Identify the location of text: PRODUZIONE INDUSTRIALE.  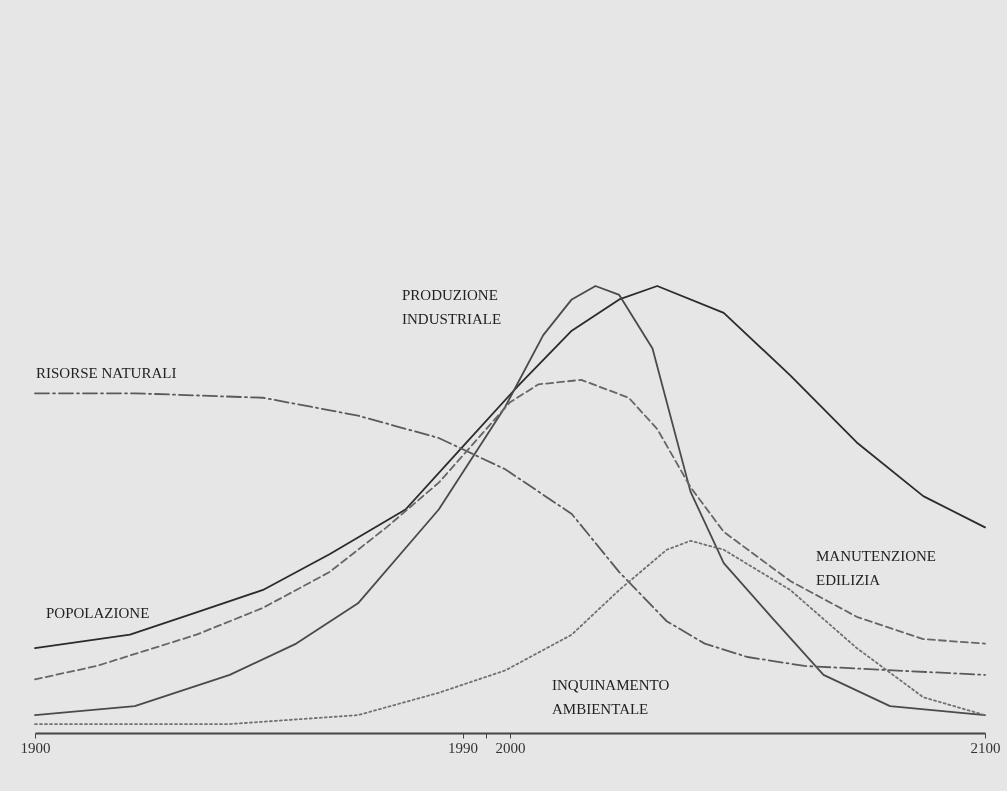
(452, 307).